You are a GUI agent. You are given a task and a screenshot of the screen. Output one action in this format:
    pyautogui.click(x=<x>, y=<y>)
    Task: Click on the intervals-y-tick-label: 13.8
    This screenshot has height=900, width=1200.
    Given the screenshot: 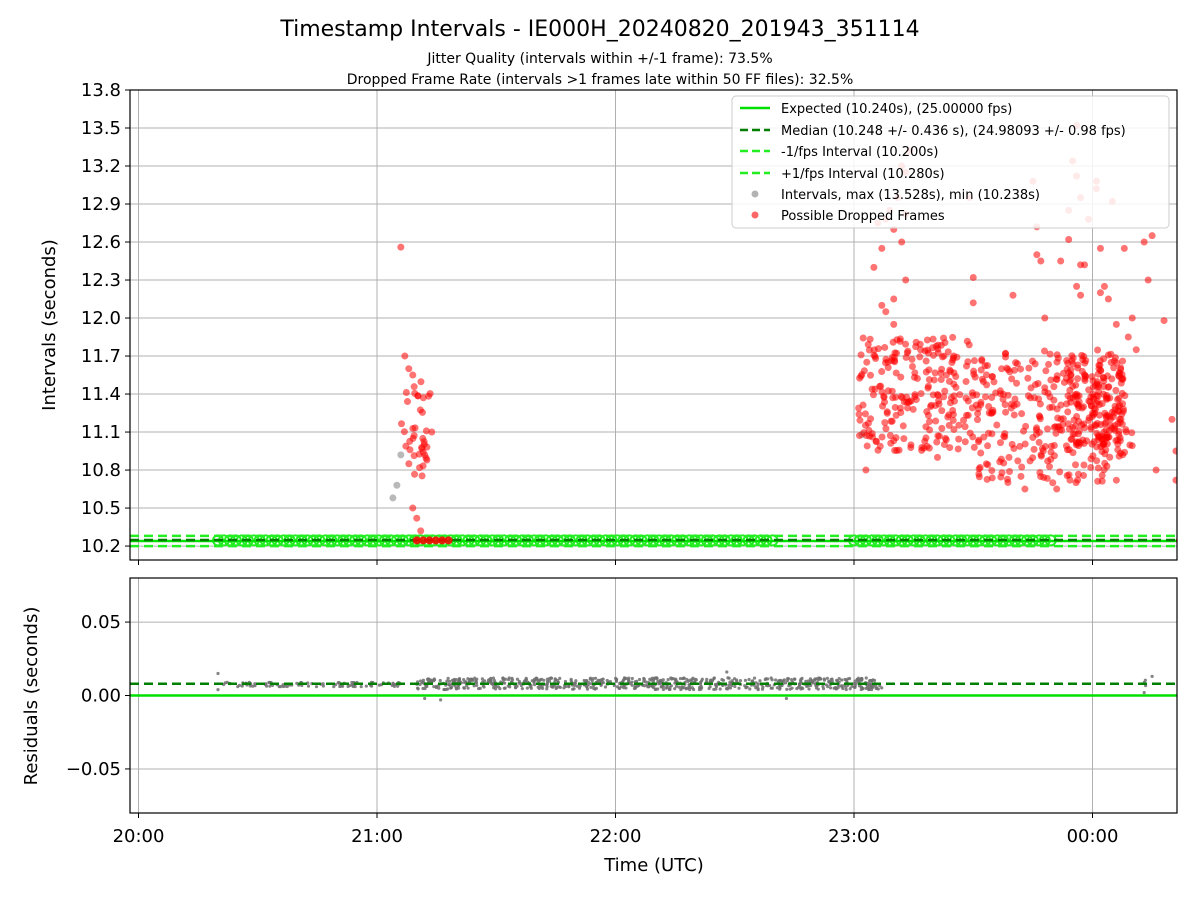 What is the action you would take?
    pyautogui.click(x=101, y=90)
    